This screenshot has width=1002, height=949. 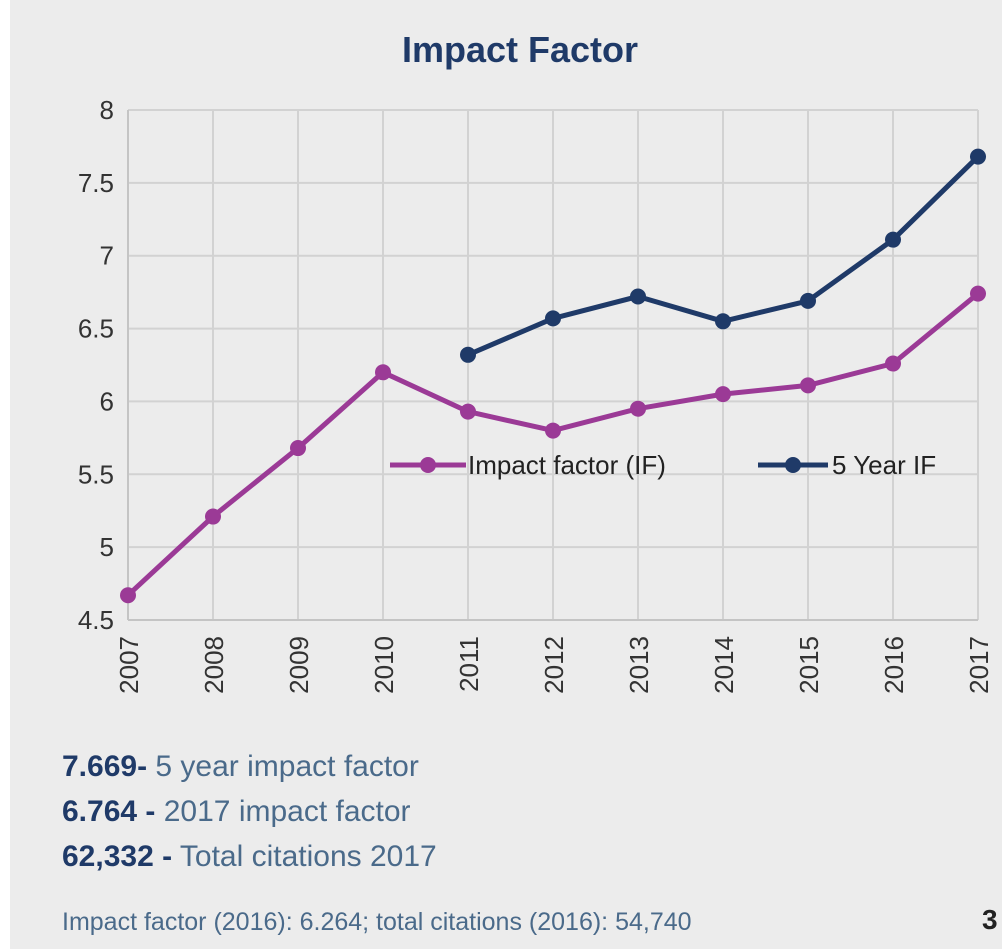 I want to click on x-tick-label: 2012, so click(x=554, y=665).